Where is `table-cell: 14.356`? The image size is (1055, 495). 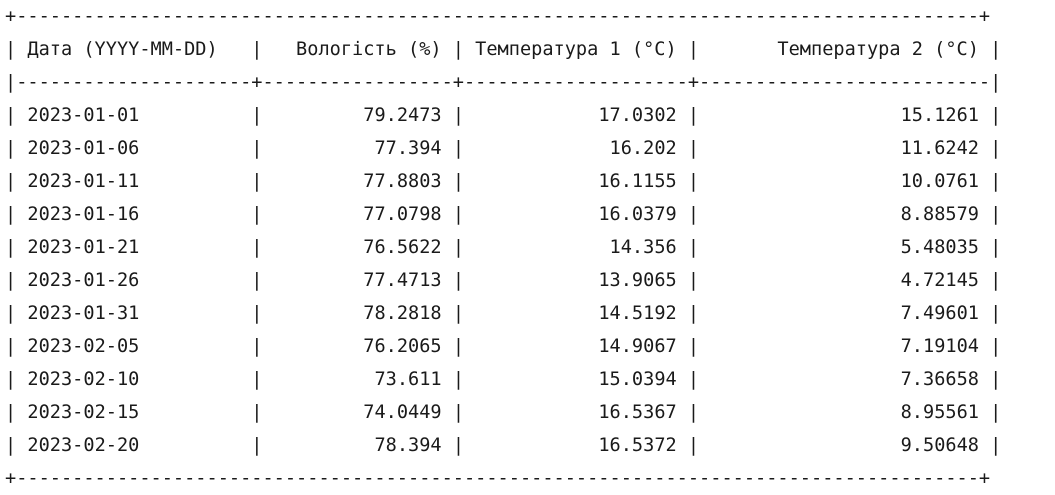 table-cell: 14.356 is located at coordinates (576, 247).